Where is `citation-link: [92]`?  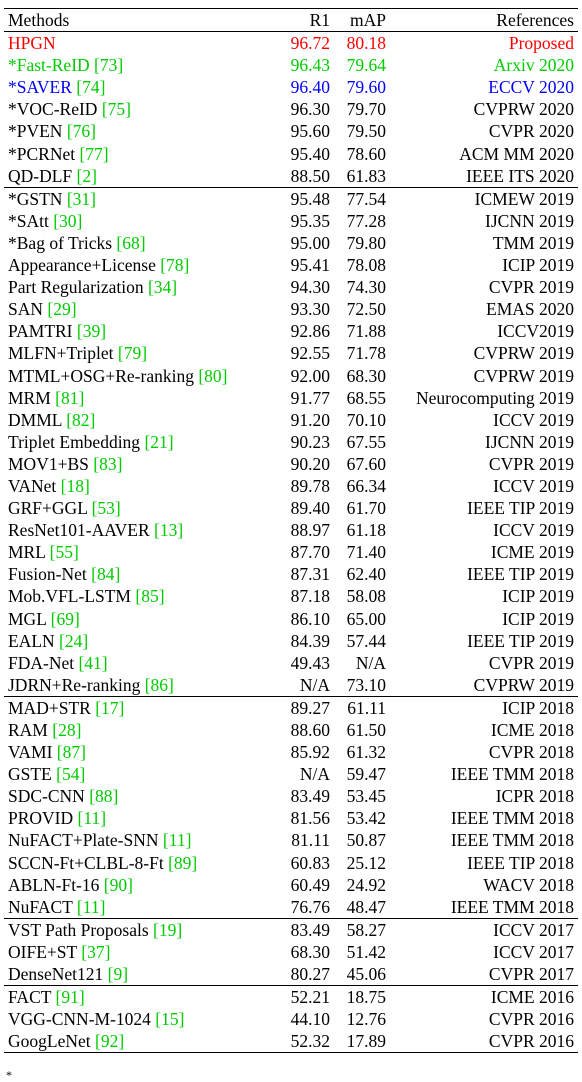 citation-link: [92] is located at coordinates (110, 1041).